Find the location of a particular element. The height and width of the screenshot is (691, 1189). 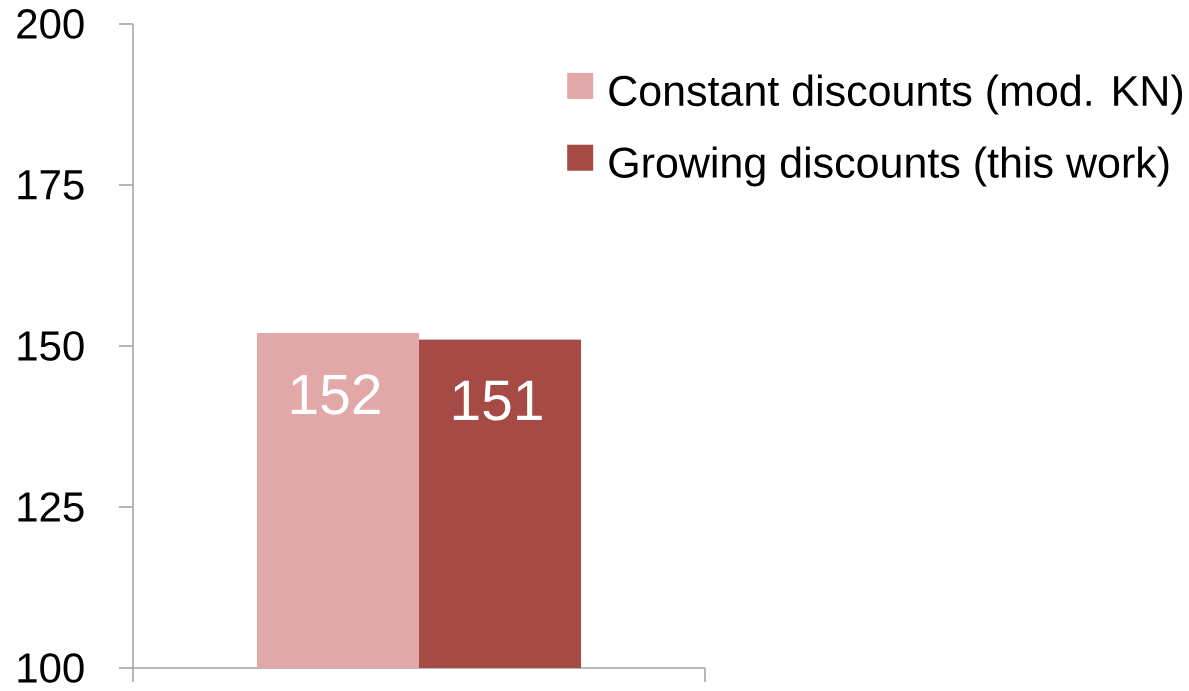

y-tick-label: 200 is located at coordinates (50, 24).